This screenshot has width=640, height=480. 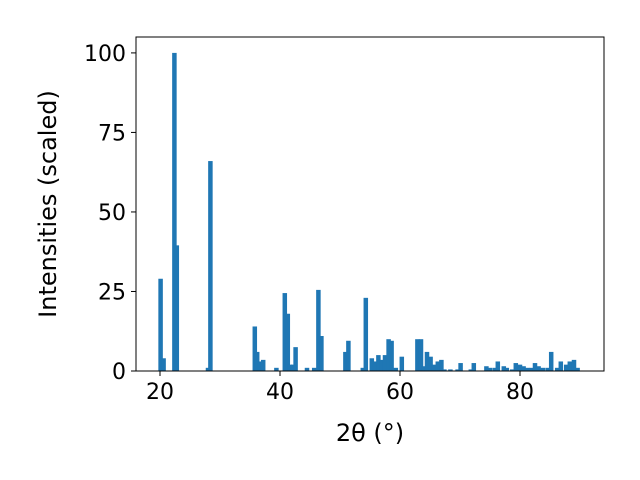 I want to click on y-tick-label: 75, so click(x=112, y=133).